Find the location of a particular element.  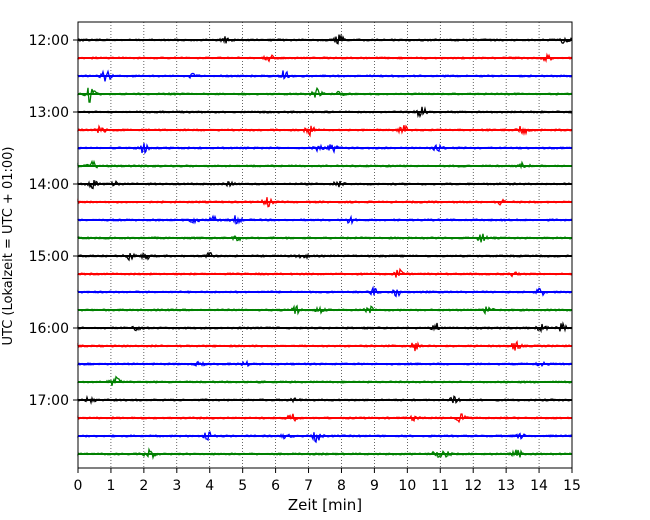

x-tick-label: 15 is located at coordinates (572, 486).